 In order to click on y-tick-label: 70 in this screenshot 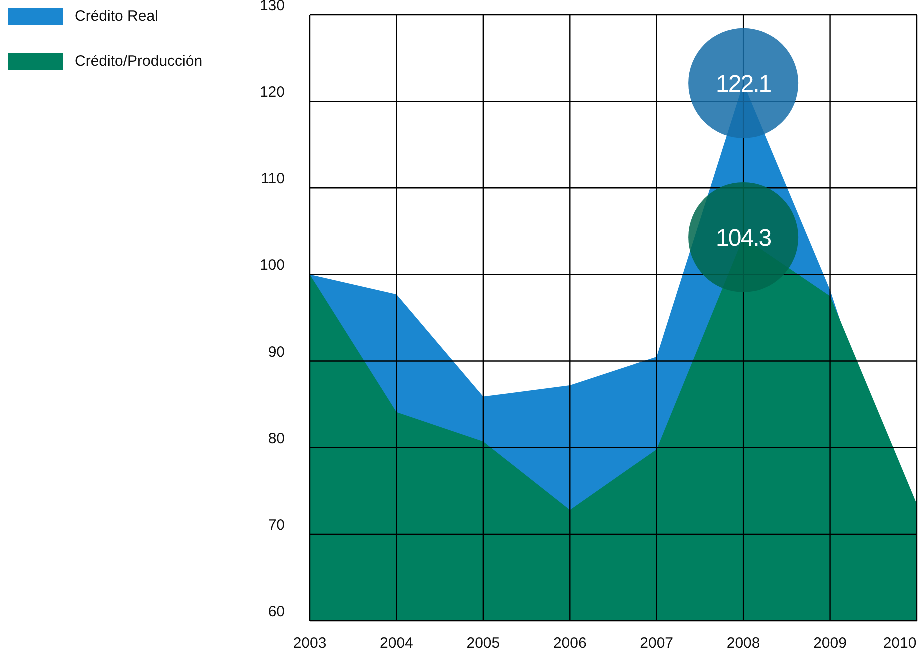, I will do `click(276, 525)`.